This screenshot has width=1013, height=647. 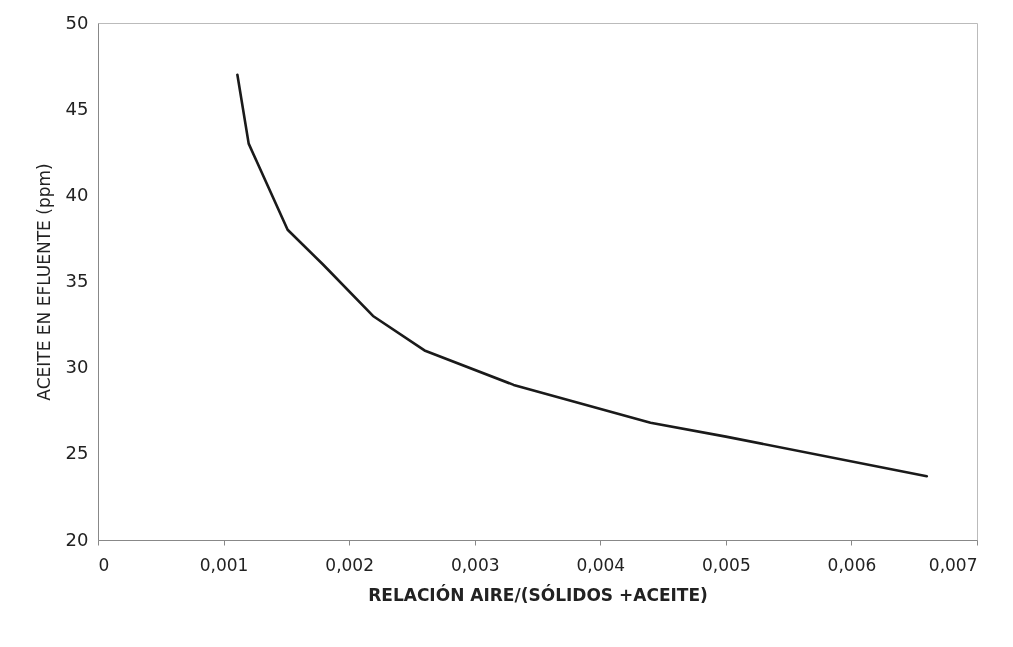 What do you see at coordinates (104, 564) in the screenshot?
I see `x-tick-label: 0` at bounding box center [104, 564].